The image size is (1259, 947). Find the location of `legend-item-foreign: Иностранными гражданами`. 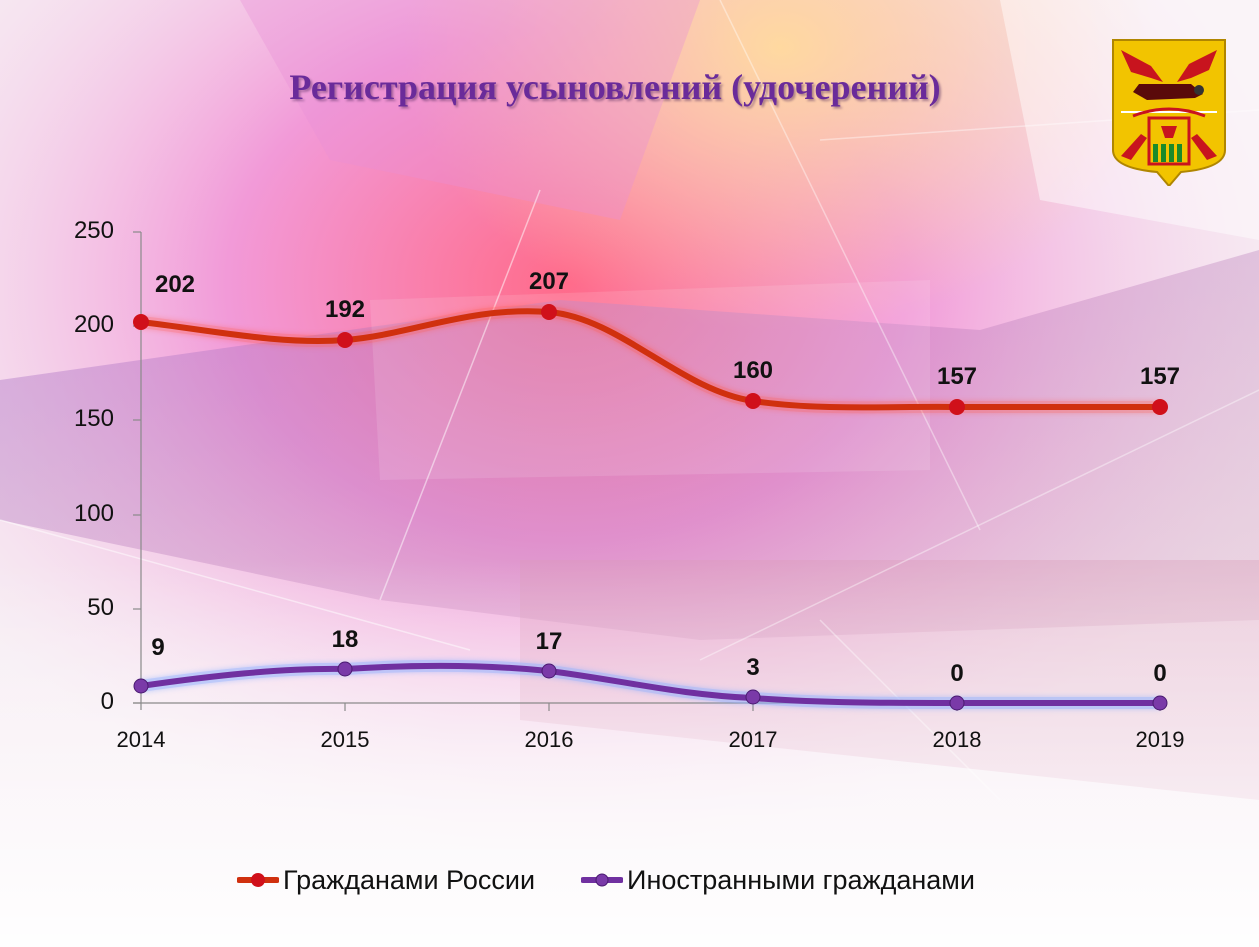

legend-item-foreign: Иностранными гражданами is located at coordinates (778, 880).